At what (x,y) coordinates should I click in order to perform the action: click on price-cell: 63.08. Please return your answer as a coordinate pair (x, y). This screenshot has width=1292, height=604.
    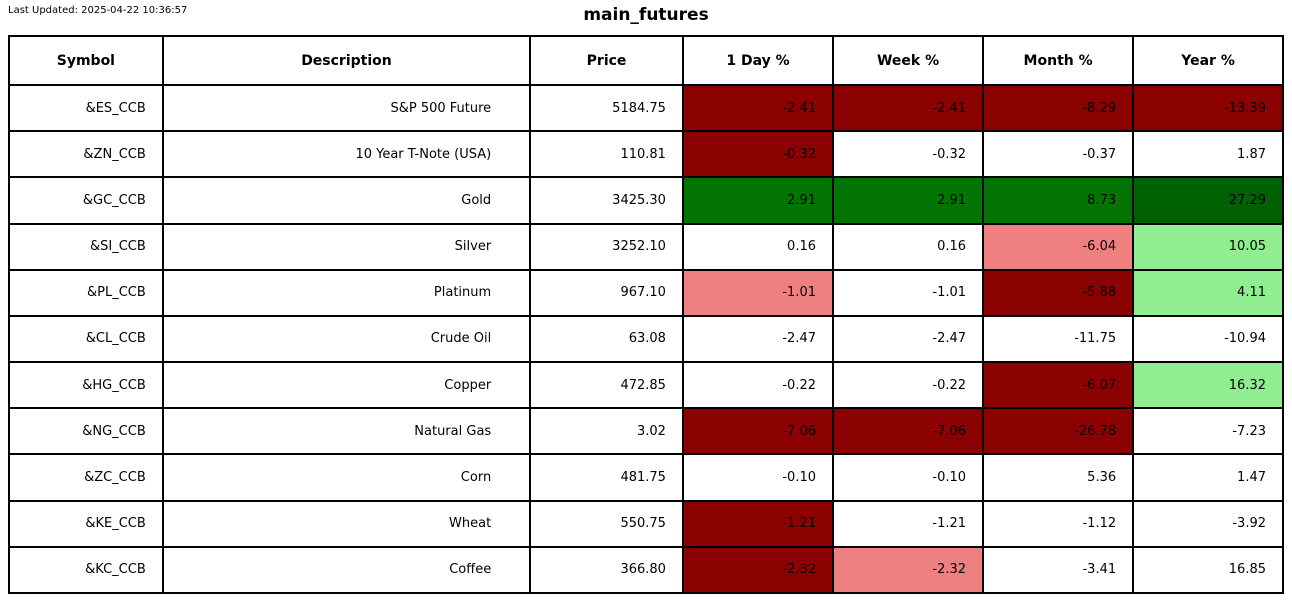
    Looking at the image, I should click on (606, 339).